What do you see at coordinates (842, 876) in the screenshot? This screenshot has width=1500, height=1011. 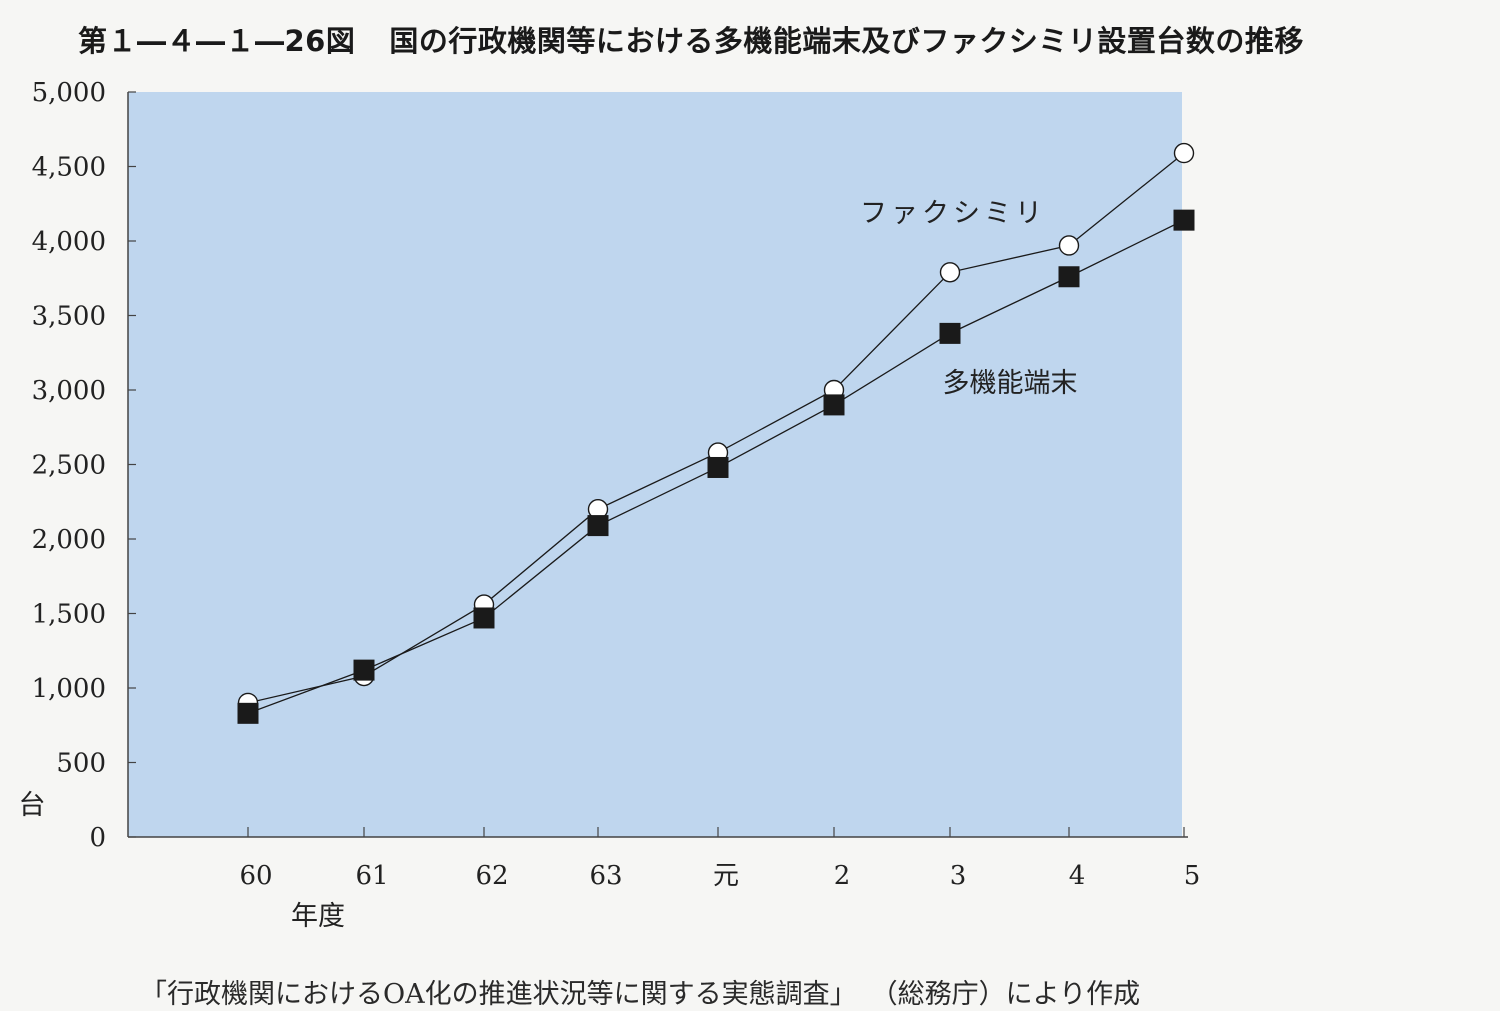 I see `x-tick-label: 2` at bounding box center [842, 876].